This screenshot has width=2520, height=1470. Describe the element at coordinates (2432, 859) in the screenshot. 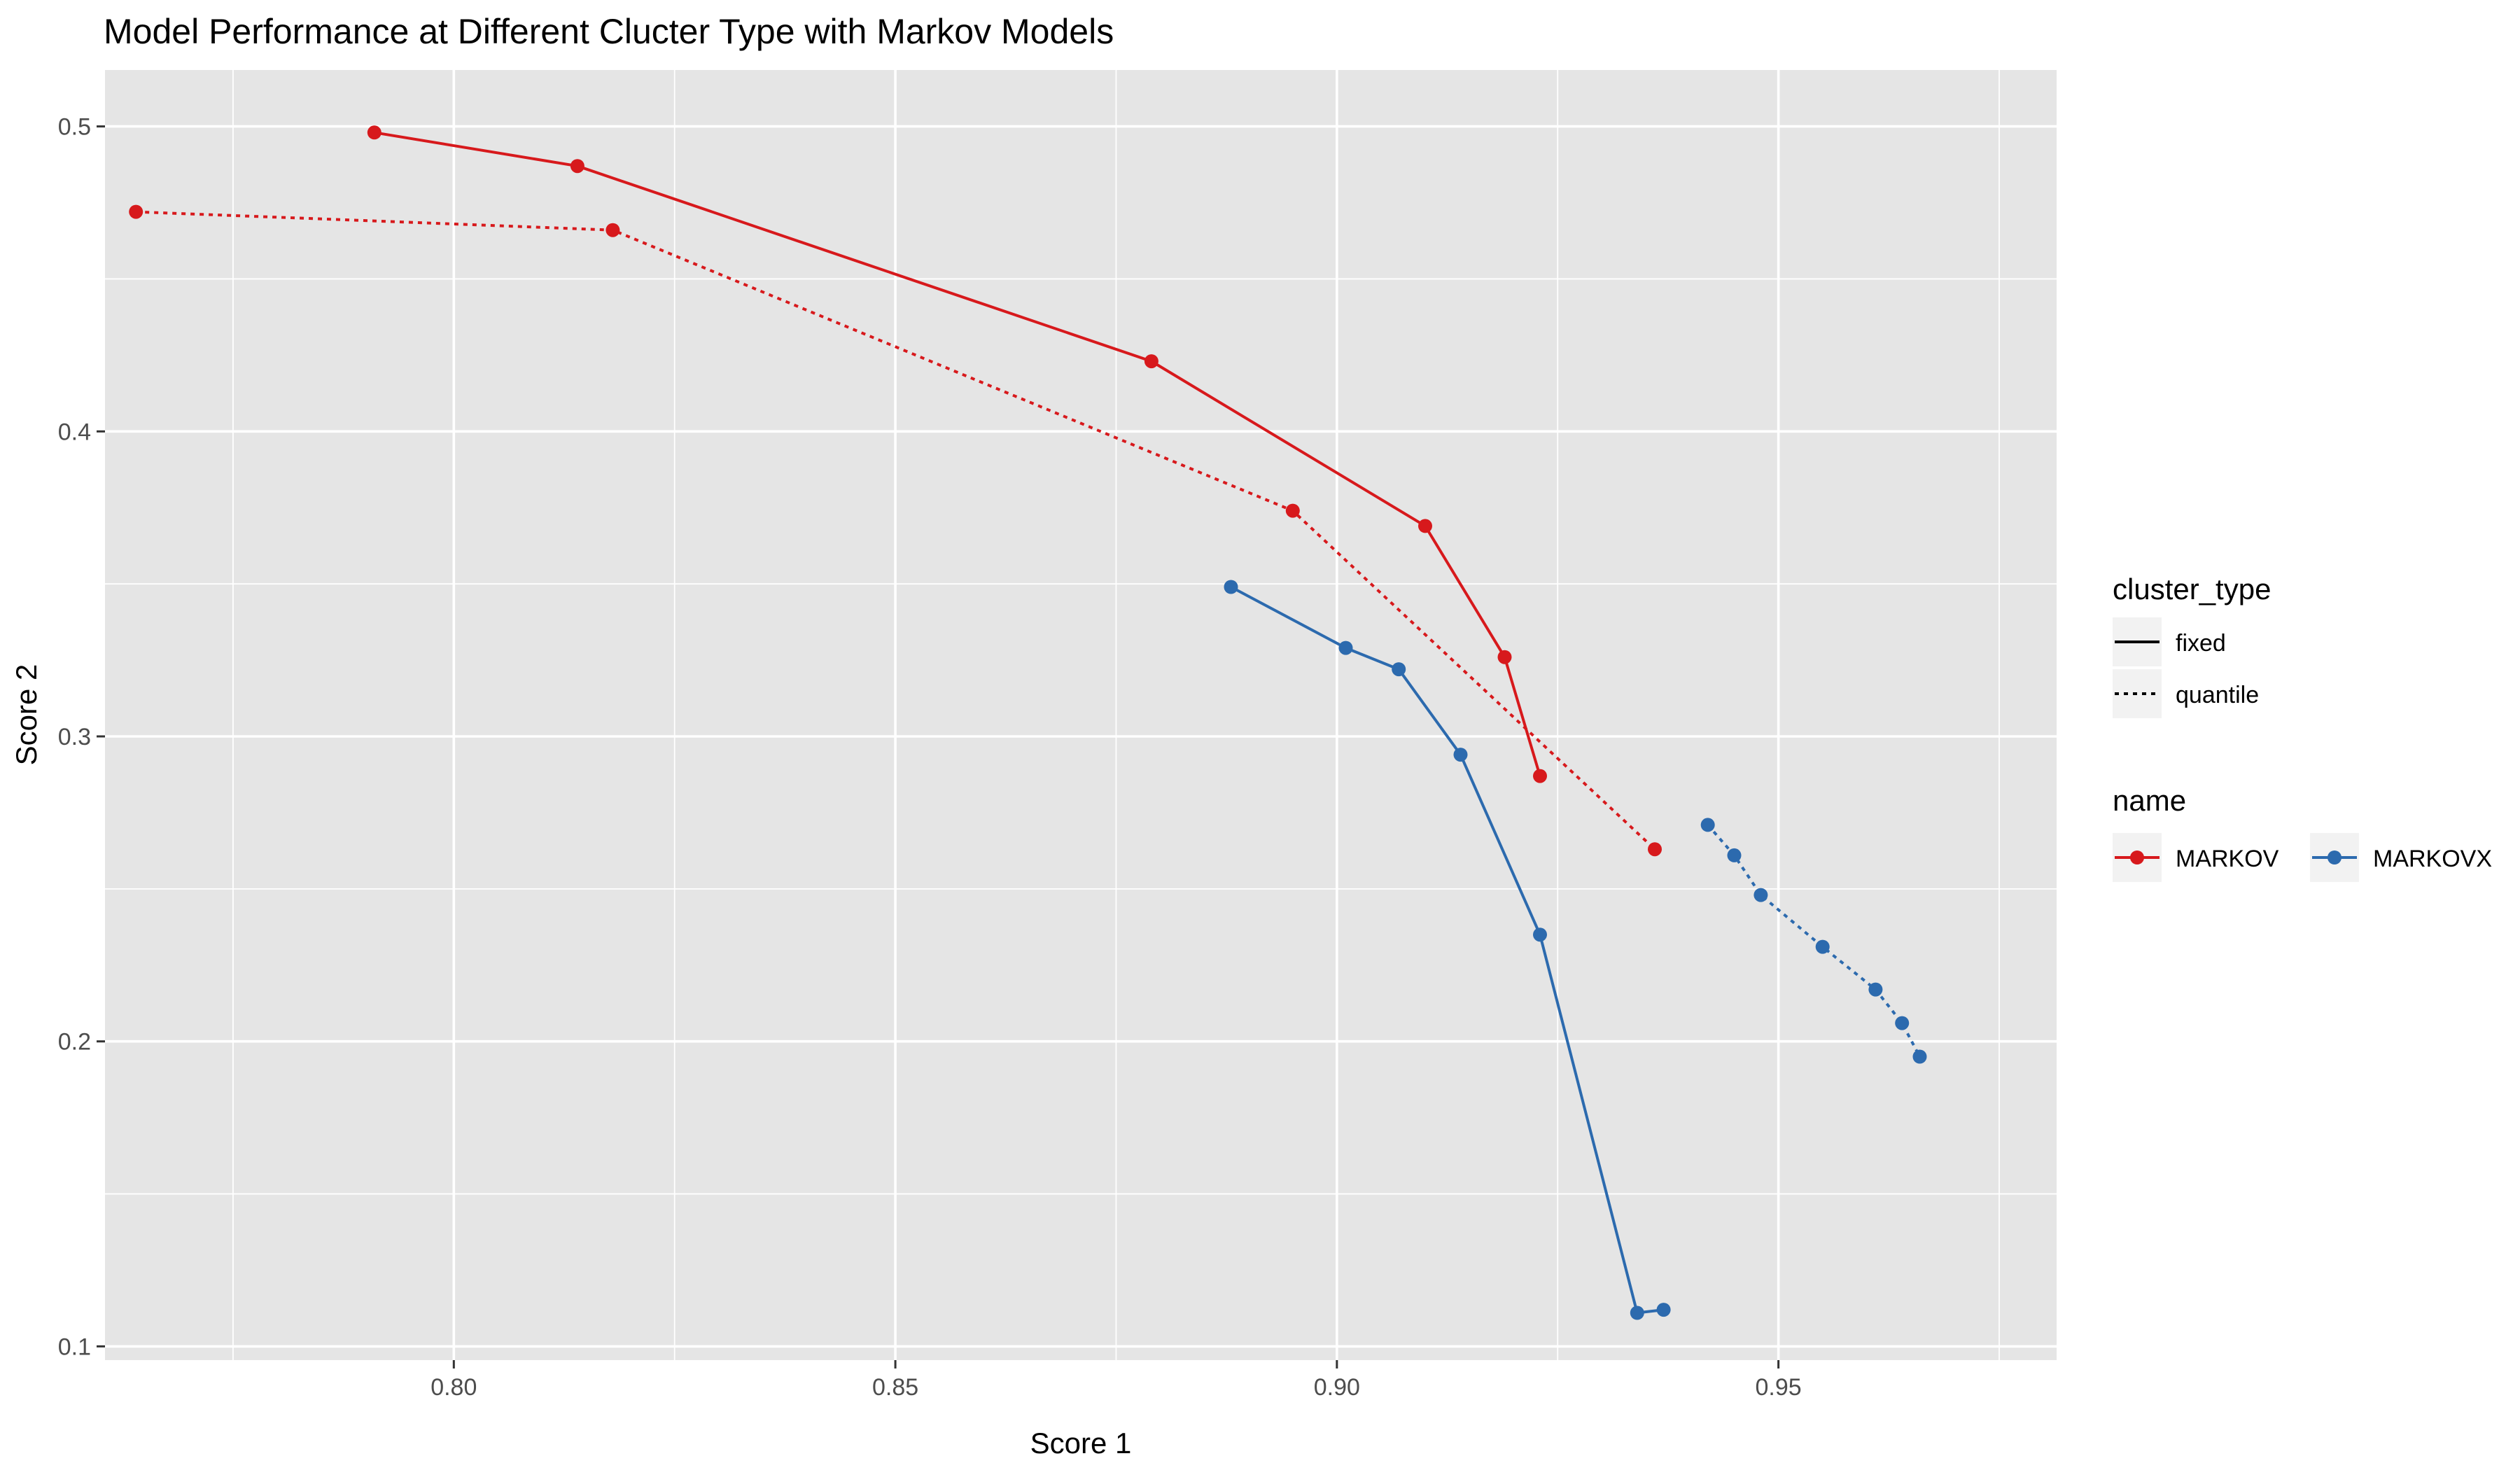

I see `legend-label-markovx: MARKOVX` at that location.